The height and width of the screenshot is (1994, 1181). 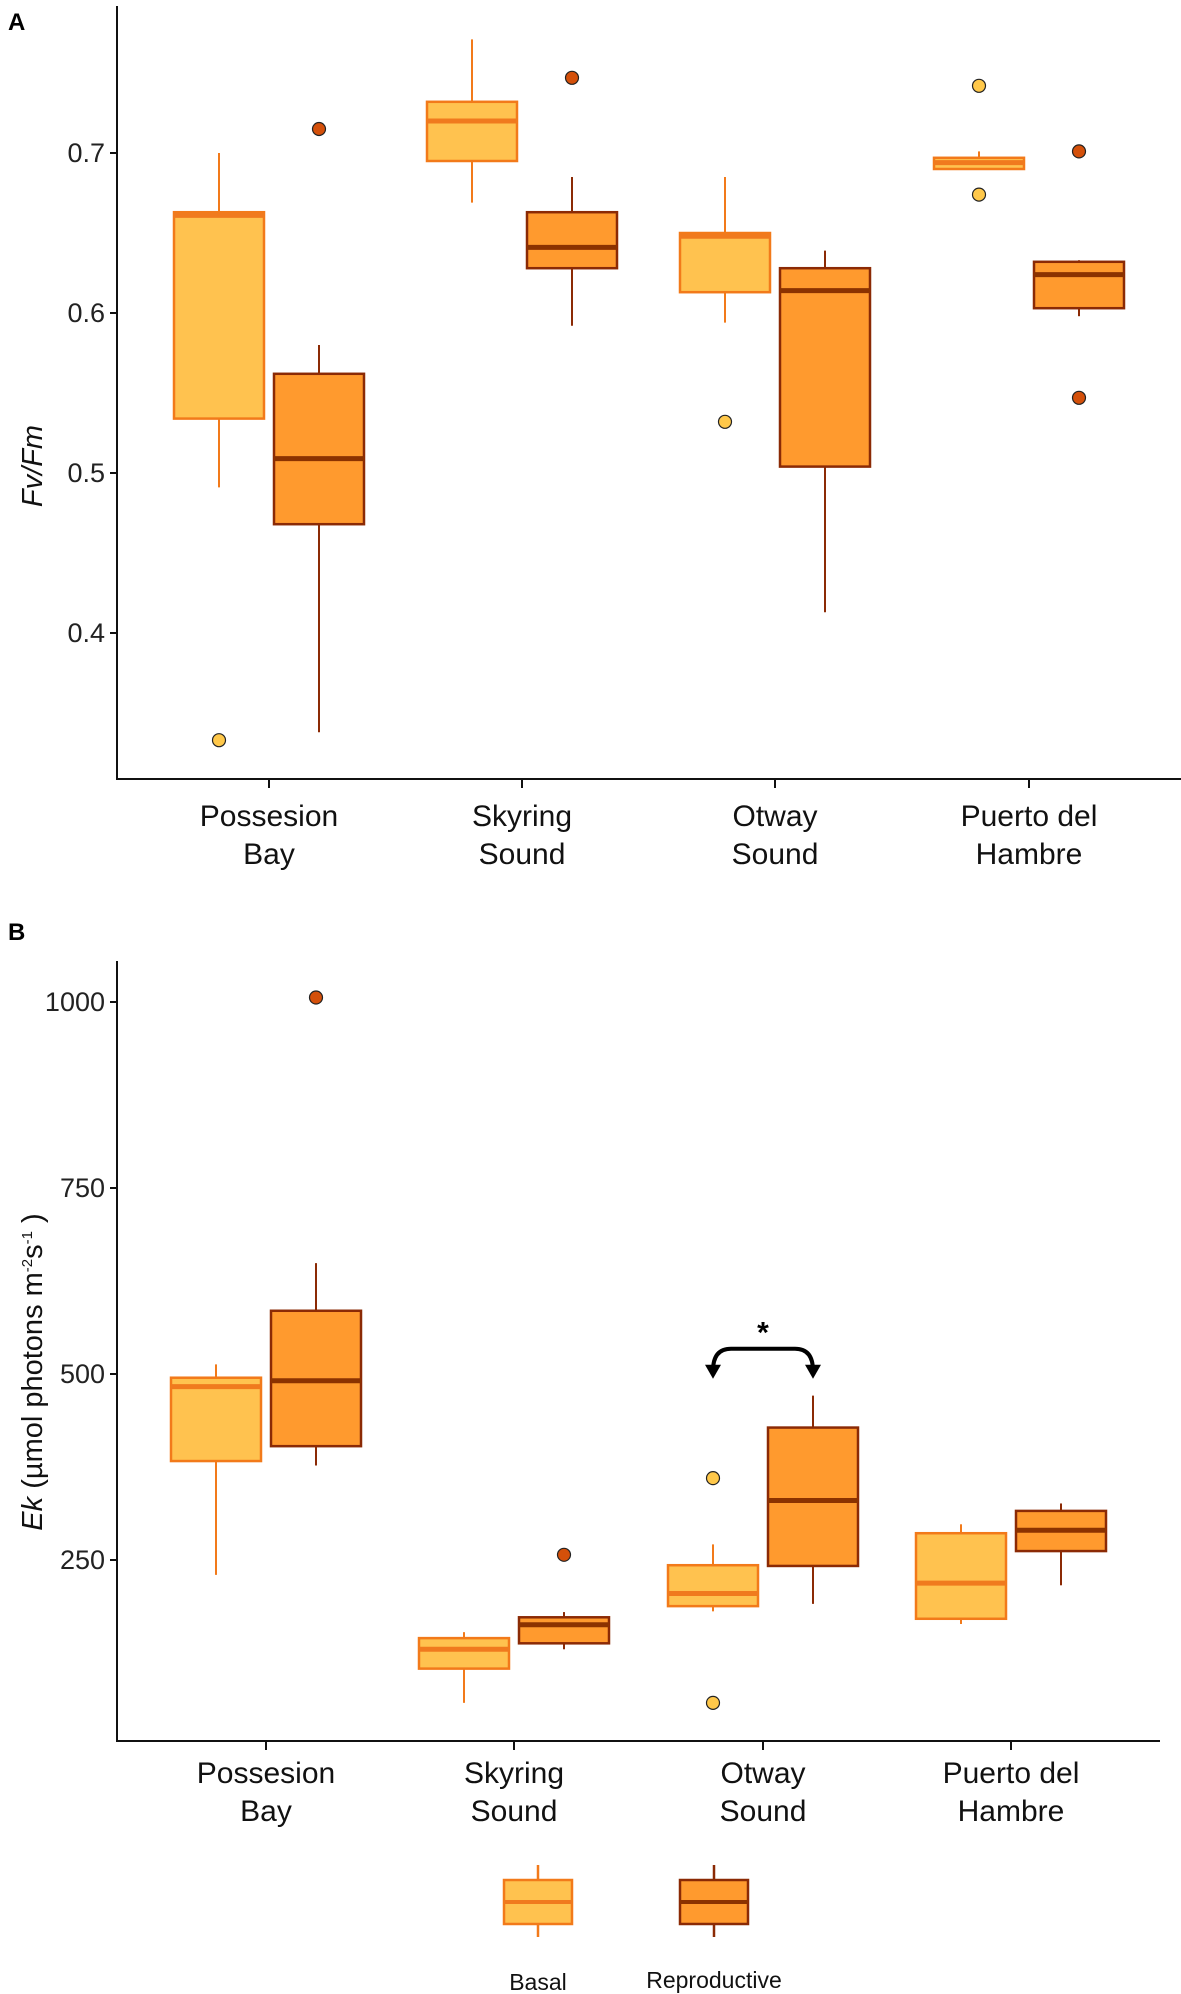 What do you see at coordinates (82, 1374) in the screenshot?
I see `y-tick-label: 500` at bounding box center [82, 1374].